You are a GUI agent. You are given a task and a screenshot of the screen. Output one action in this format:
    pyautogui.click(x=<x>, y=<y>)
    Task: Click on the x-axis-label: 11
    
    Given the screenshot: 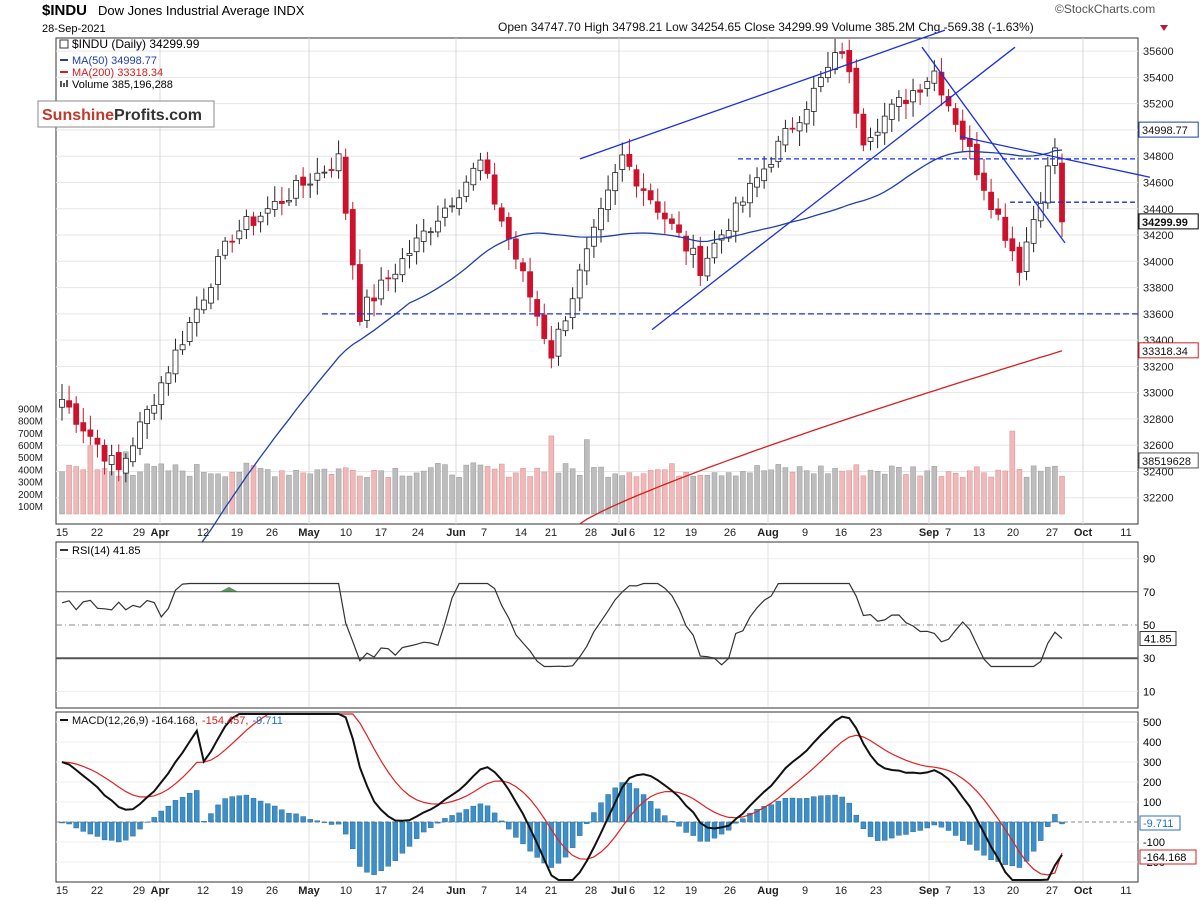 What is the action you would take?
    pyautogui.click(x=1125, y=533)
    